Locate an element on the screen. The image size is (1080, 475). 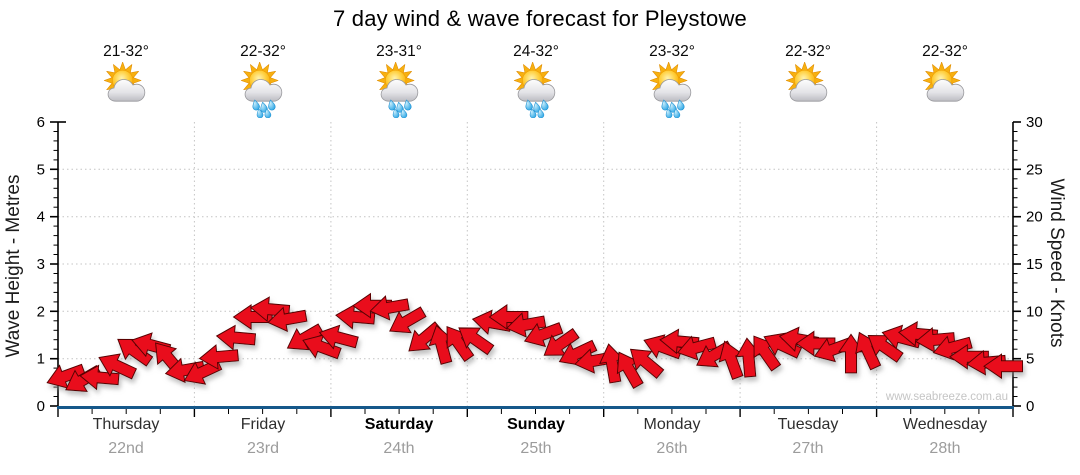
day-name-label: Saturday is located at coordinates (399, 424).